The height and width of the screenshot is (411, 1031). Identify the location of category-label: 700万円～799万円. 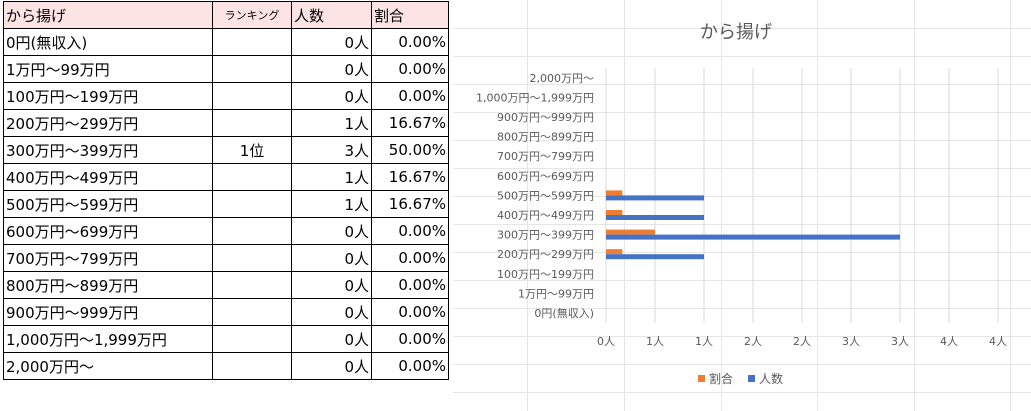
(545, 156).